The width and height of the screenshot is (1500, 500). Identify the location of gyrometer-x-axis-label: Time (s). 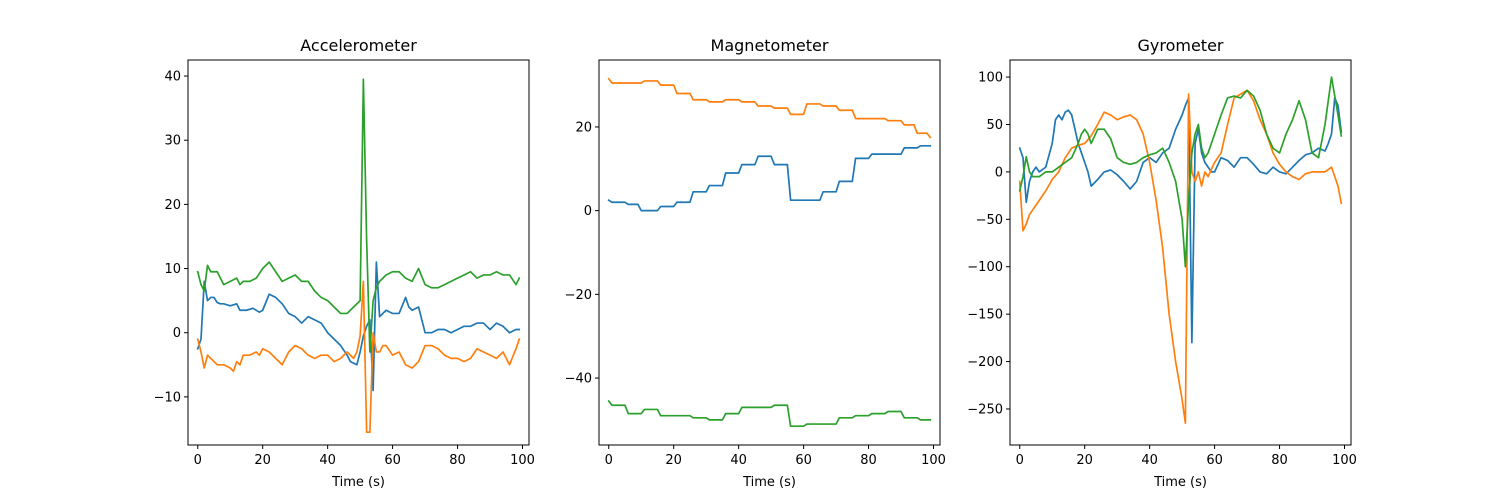
(1180, 482).